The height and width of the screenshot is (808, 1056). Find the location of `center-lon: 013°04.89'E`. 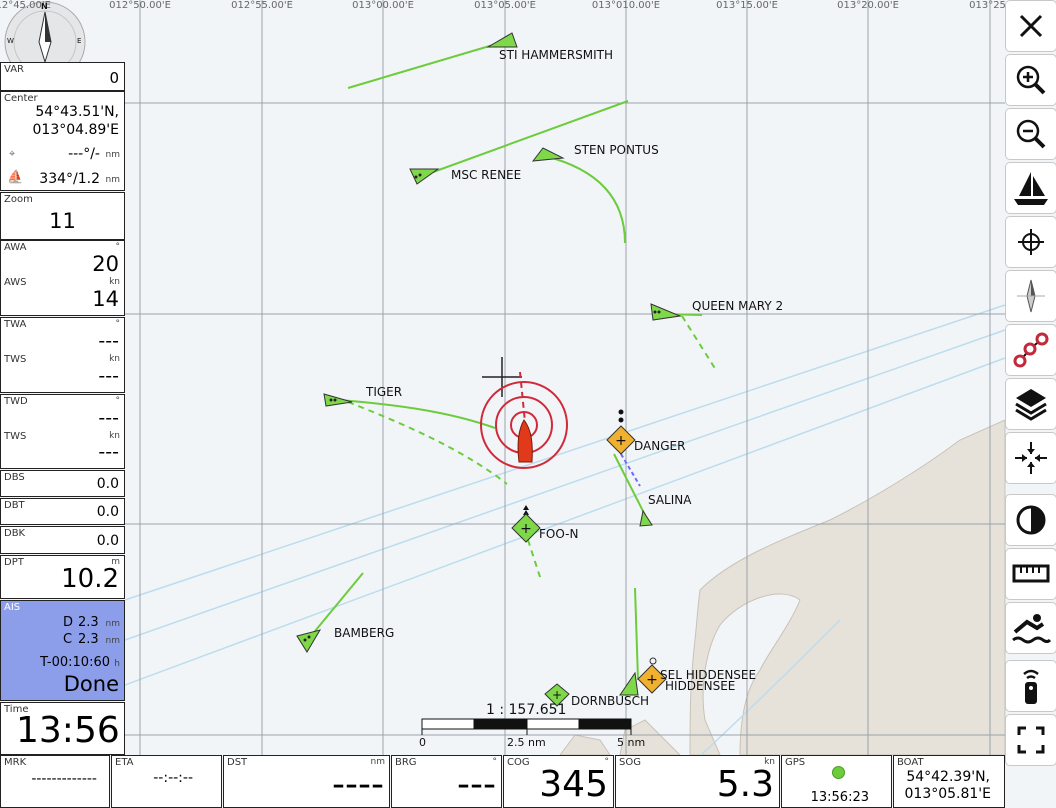

center-lon: 013°04.89'E is located at coordinates (76, 130).